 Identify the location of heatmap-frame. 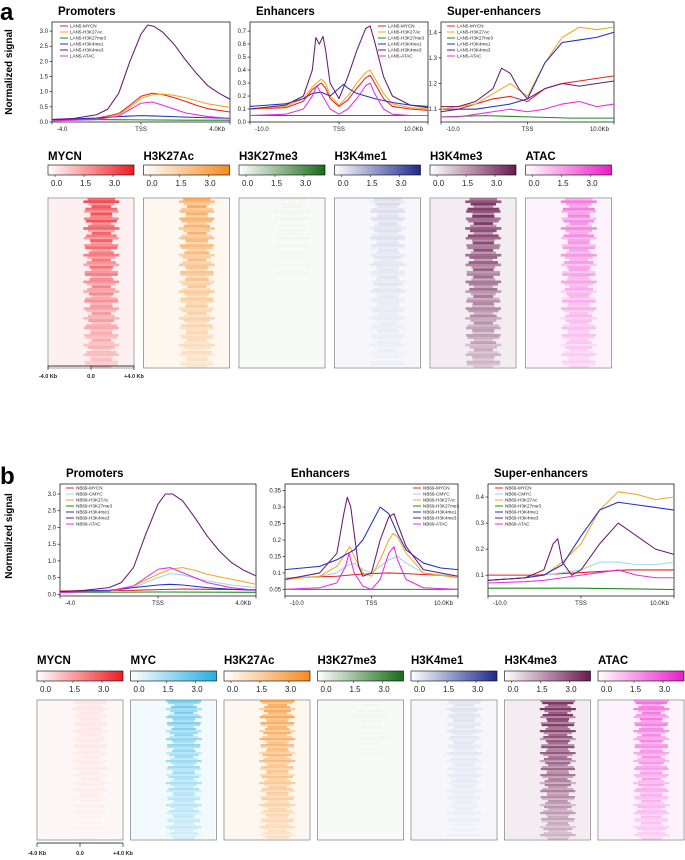
(641, 770).